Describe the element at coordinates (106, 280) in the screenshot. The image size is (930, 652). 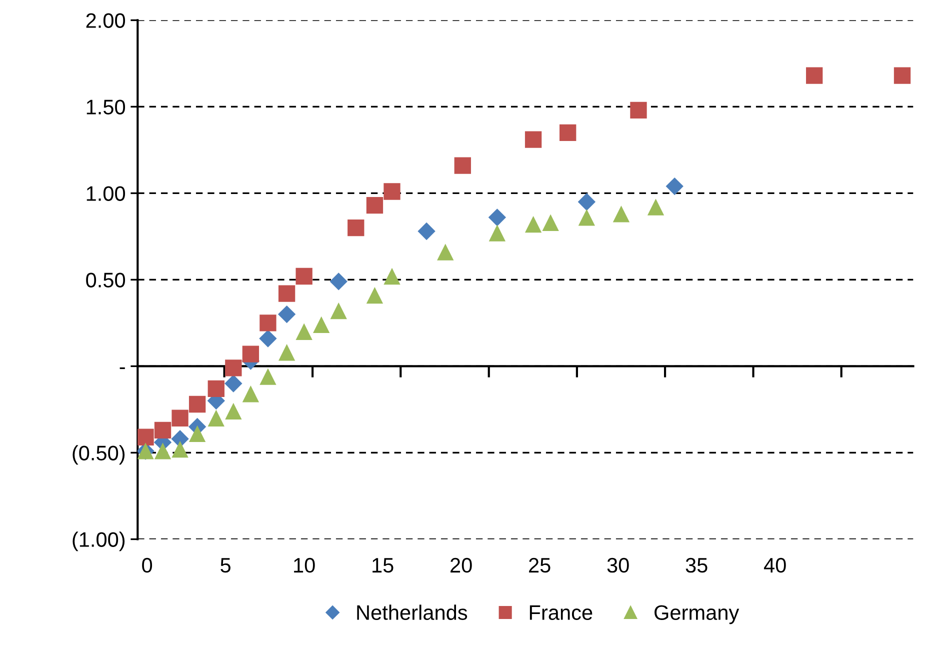
I see `y-tick-label: 0.50` at that location.